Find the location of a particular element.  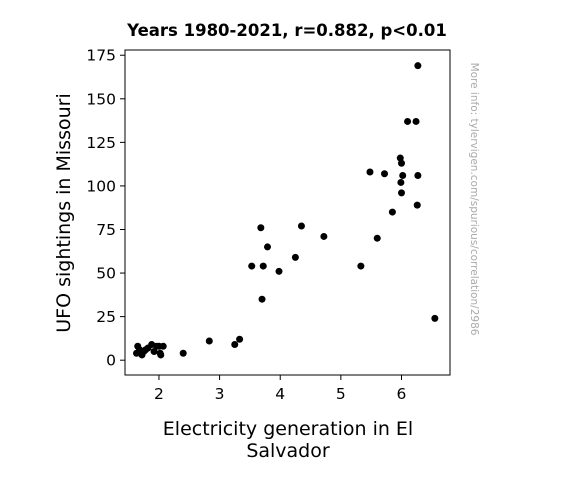

y-tick-label: 175 is located at coordinates (101, 56).